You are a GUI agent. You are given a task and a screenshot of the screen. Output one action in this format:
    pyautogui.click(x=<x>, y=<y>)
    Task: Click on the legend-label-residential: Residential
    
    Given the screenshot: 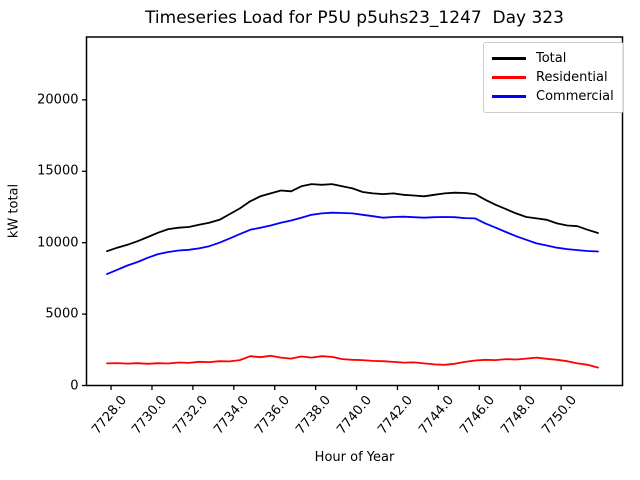 What is the action you would take?
    pyautogui.click(x=572, y=77)
    